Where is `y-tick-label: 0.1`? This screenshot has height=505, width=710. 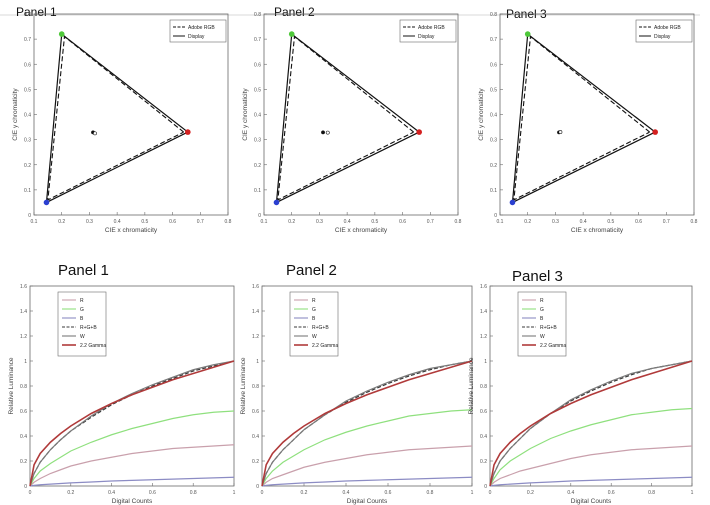
y-tick-label: 0.1 is located at coordinates (493, 191).